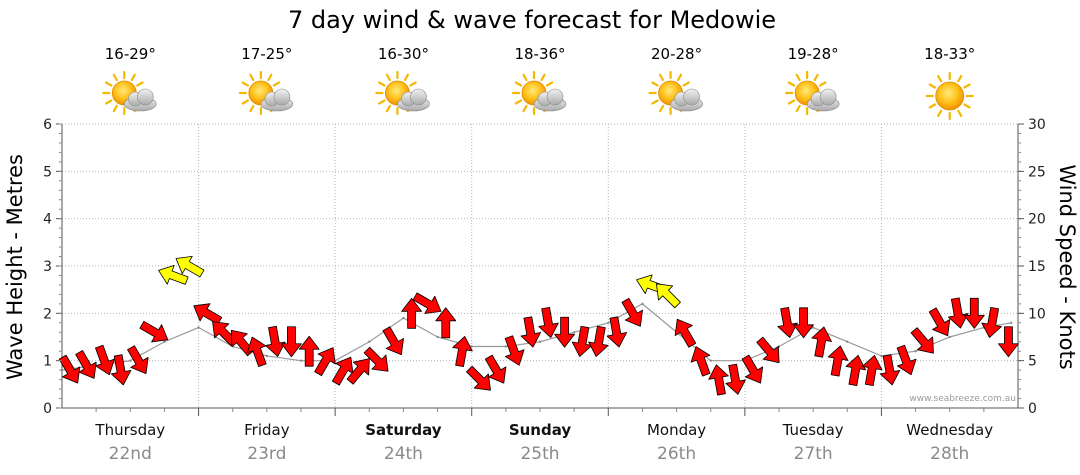 This screenshot has width=1080, height=475. I want to click on left-tick-label: 2, so click(47, 314).